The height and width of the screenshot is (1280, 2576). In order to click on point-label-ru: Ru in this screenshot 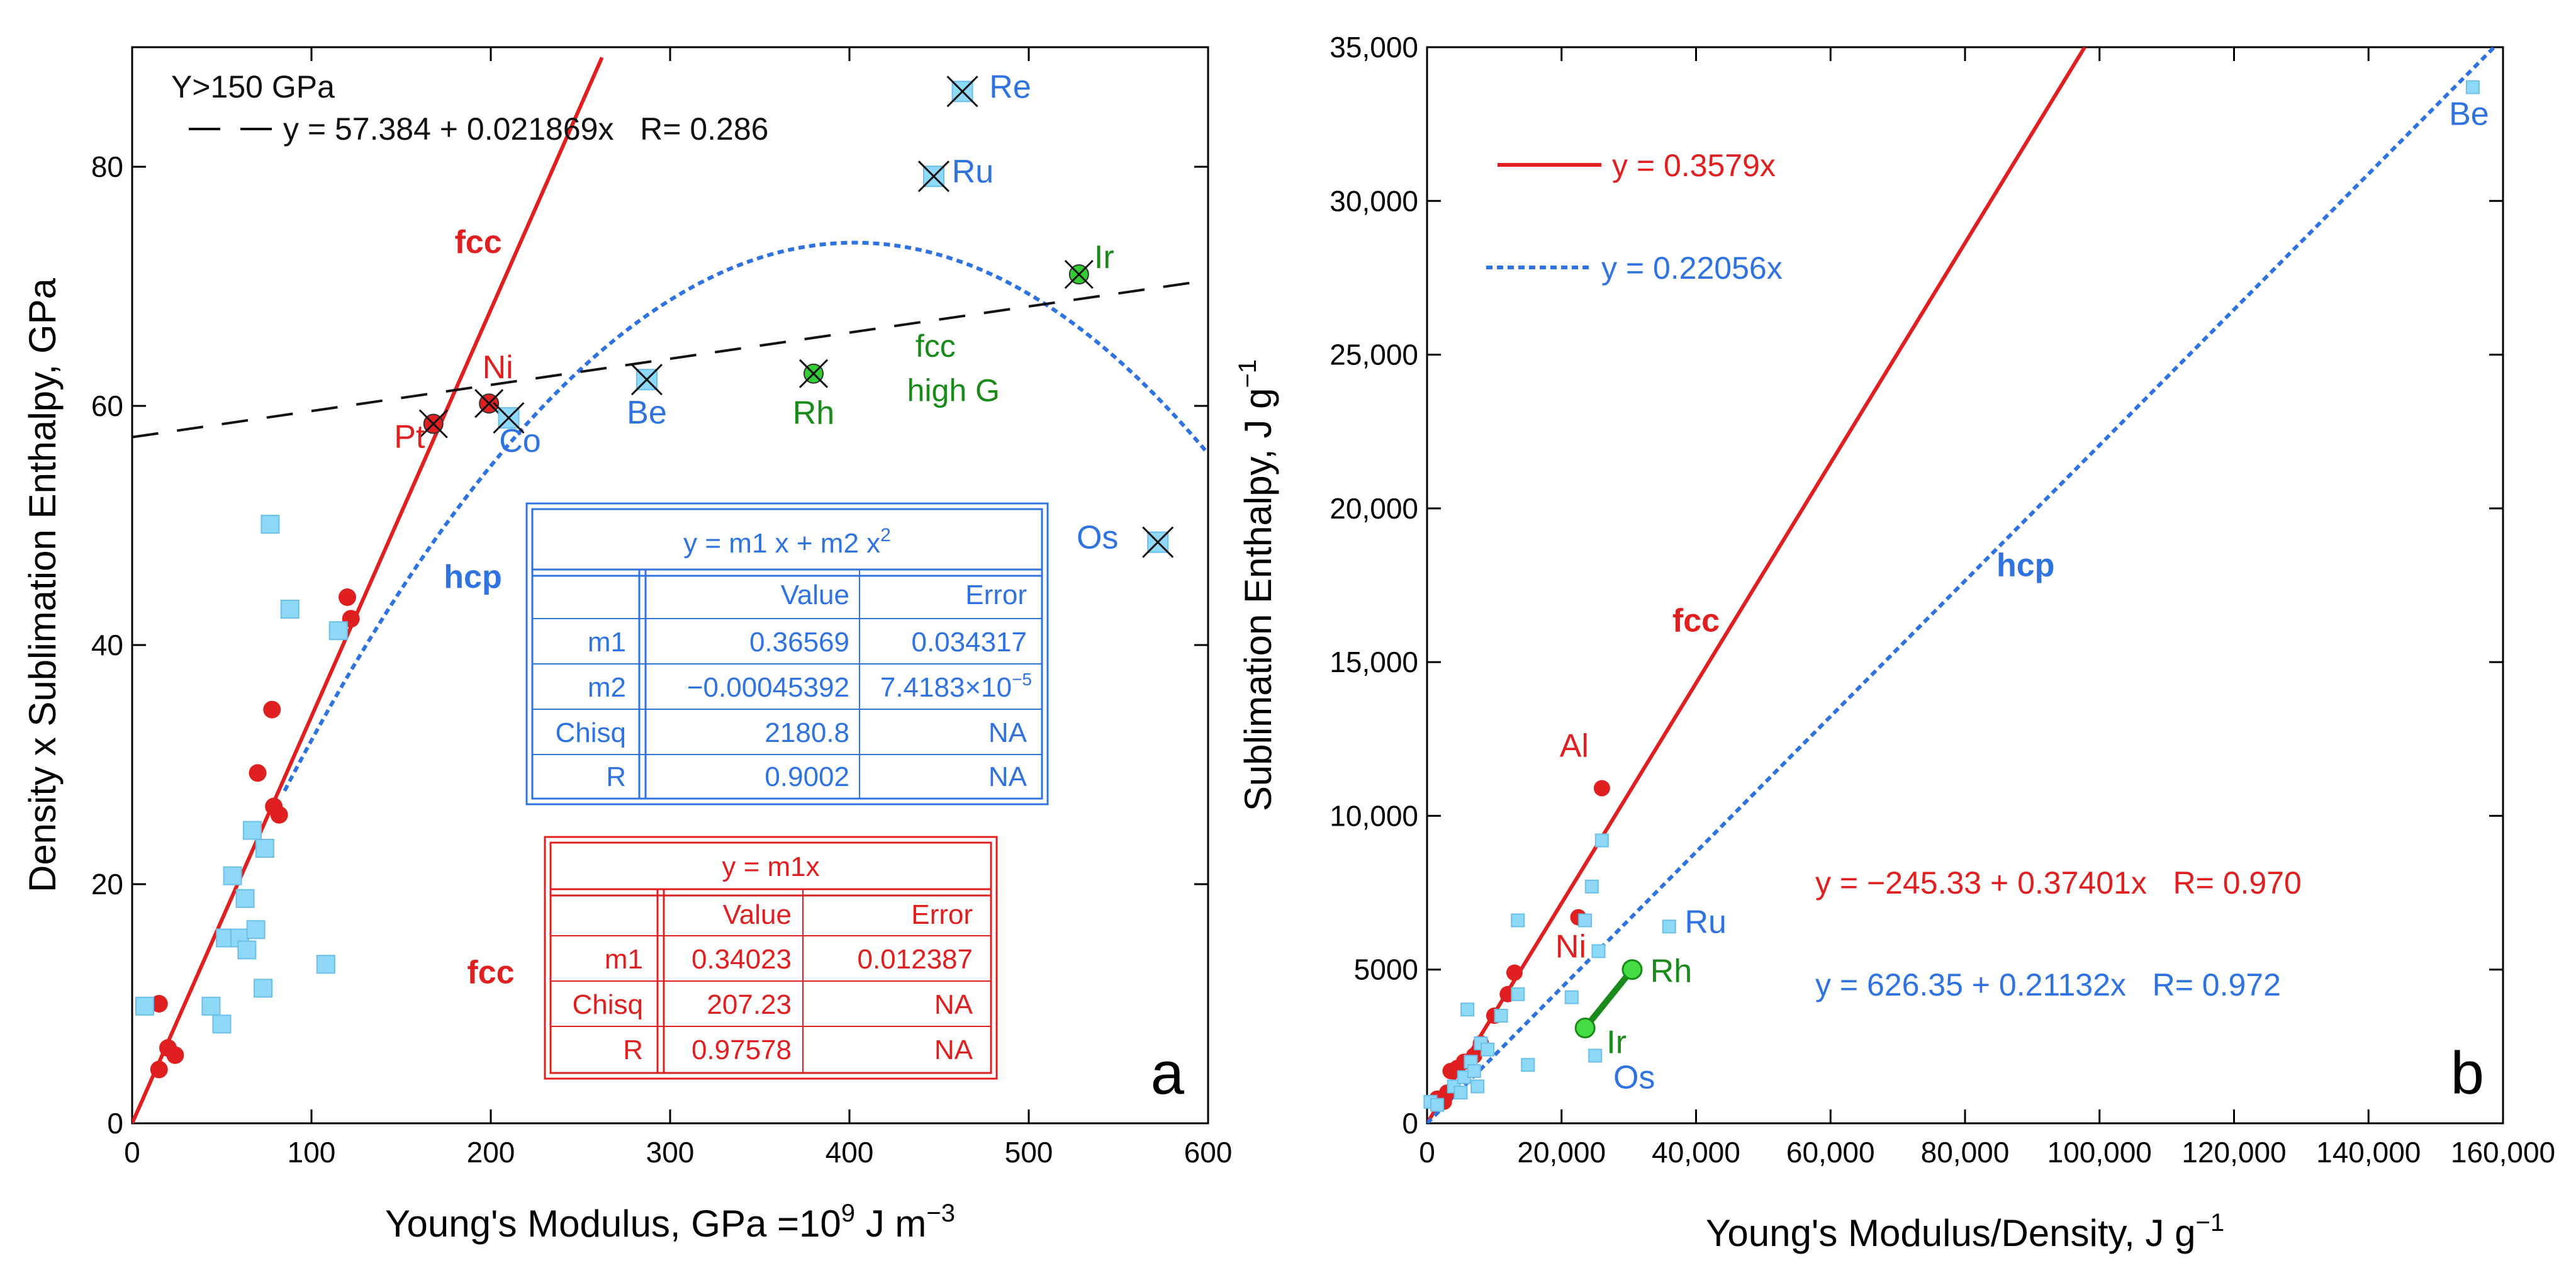, I will do `click(973, 172)`.